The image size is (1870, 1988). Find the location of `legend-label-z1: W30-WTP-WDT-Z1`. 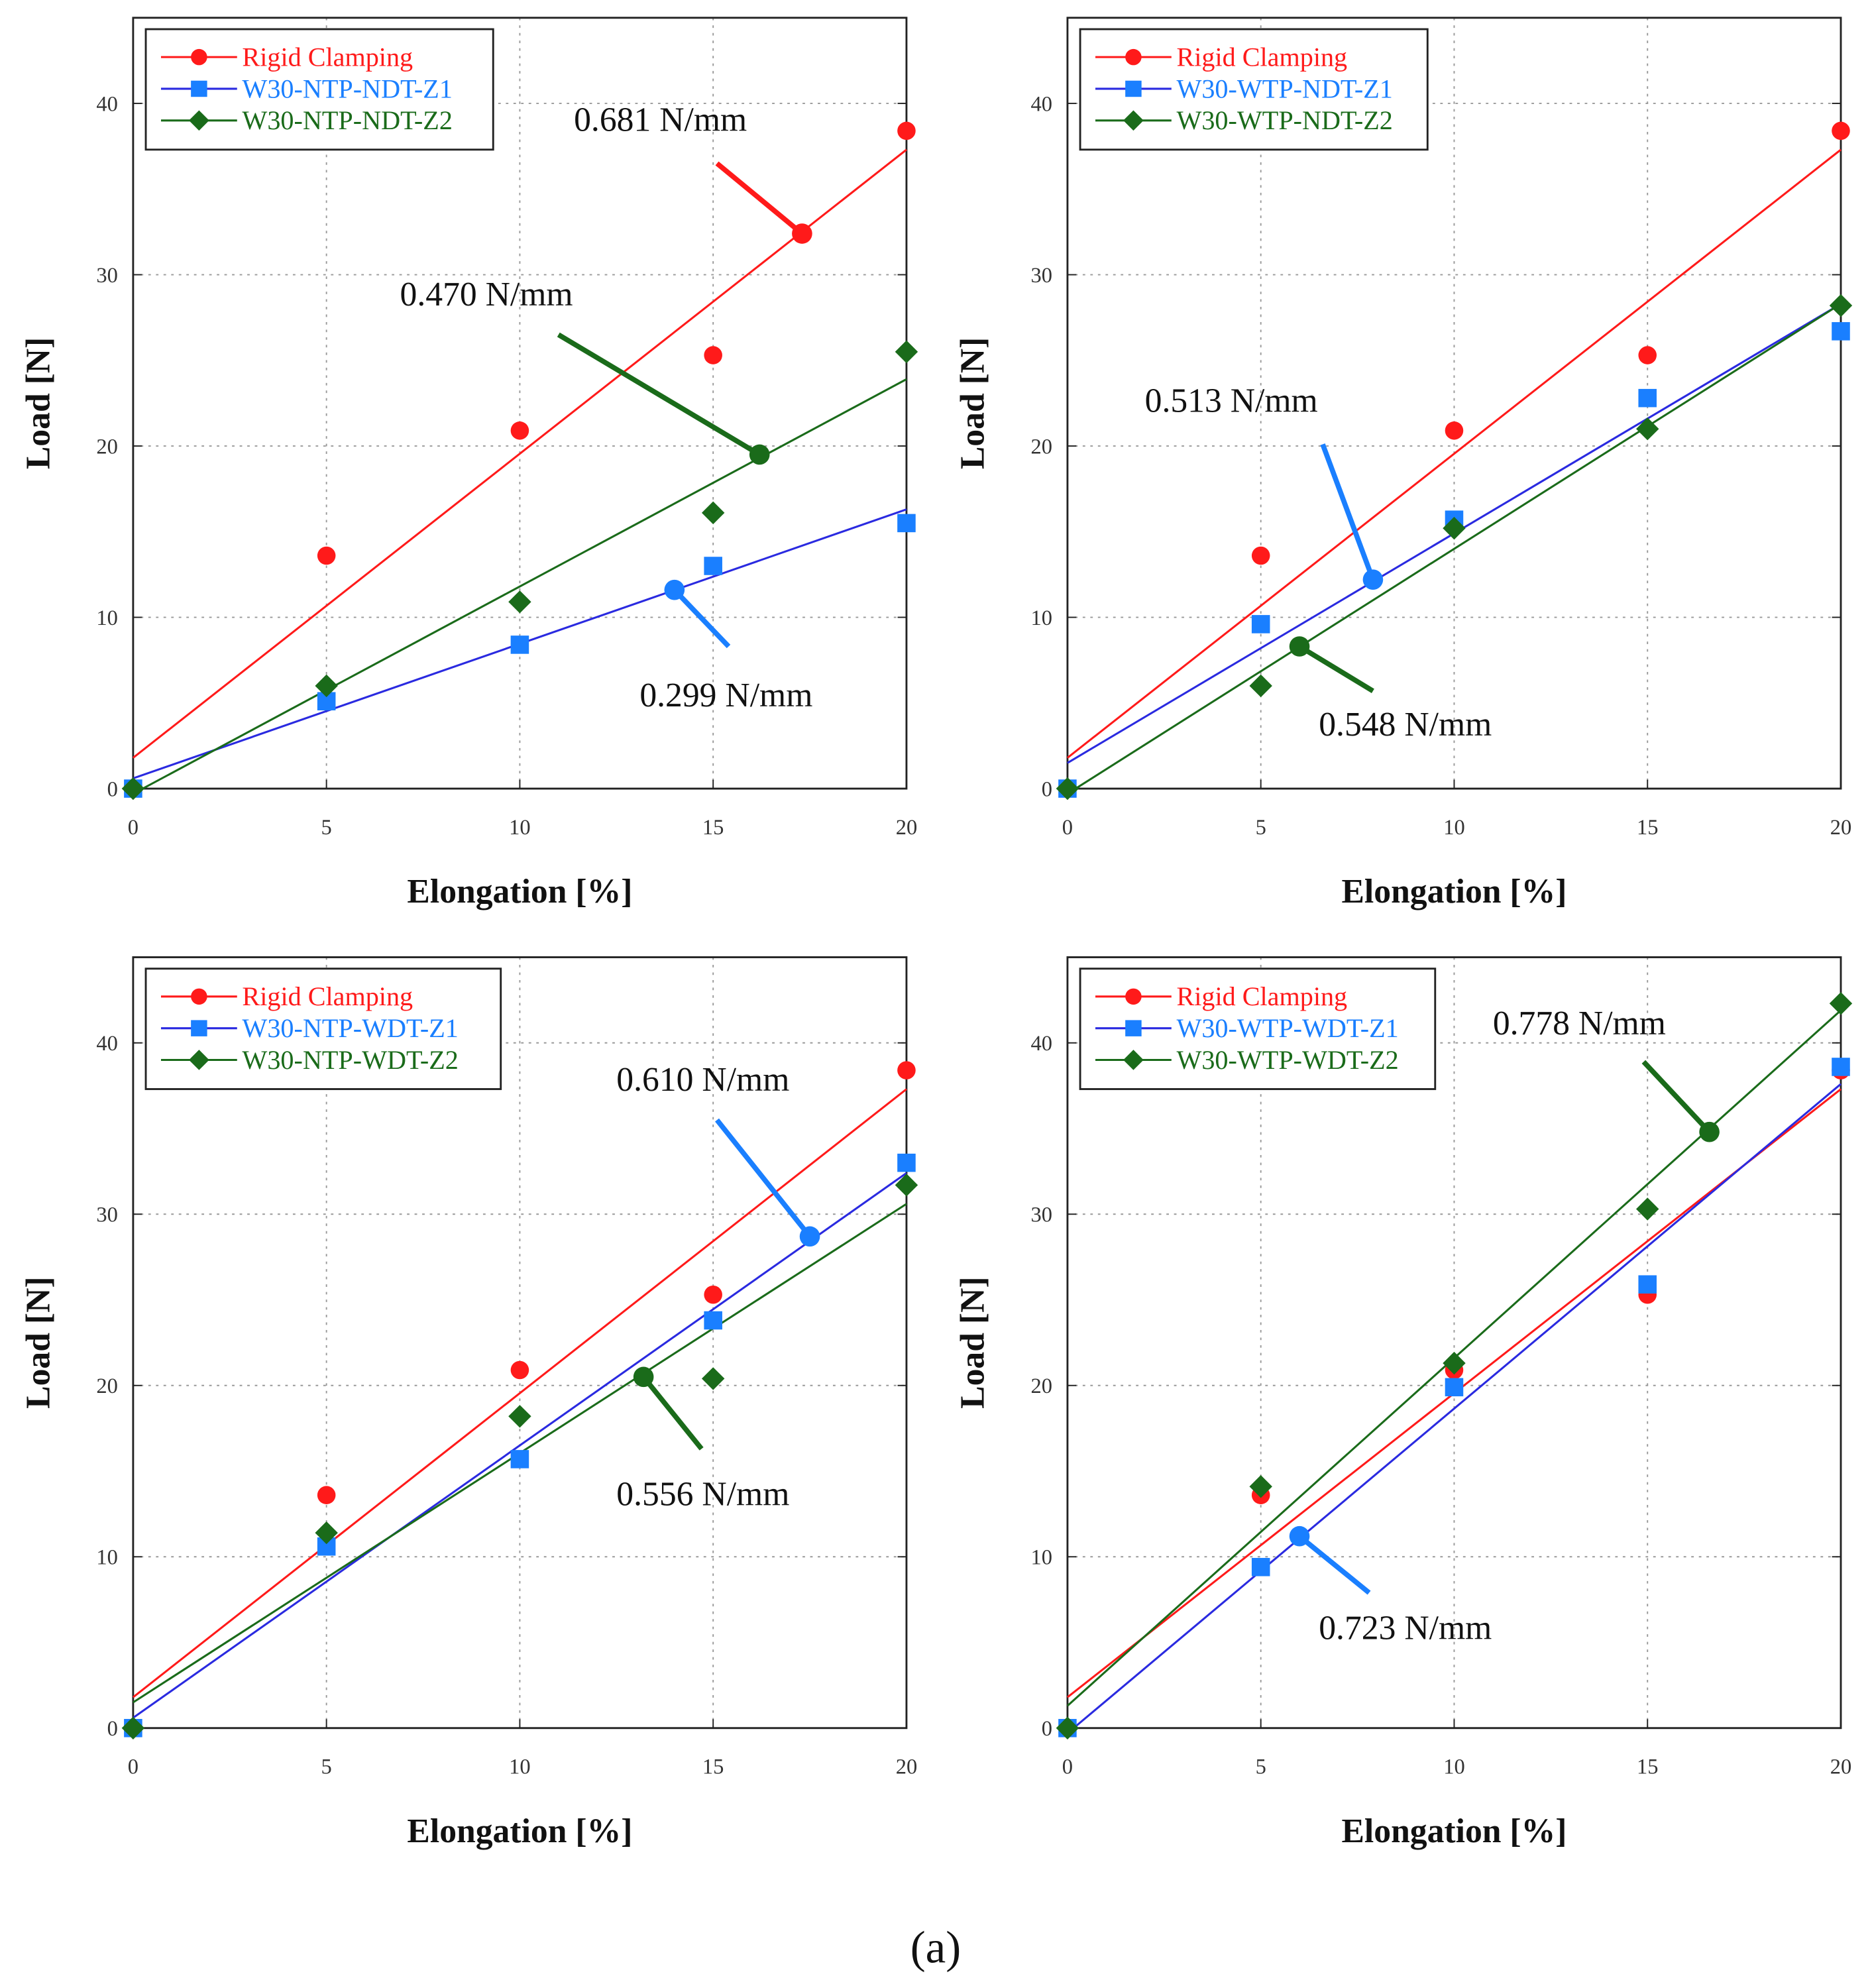

legend-label-z1: W30-WTP-WDT-Z1 is located at coordinates (1287, 1028).